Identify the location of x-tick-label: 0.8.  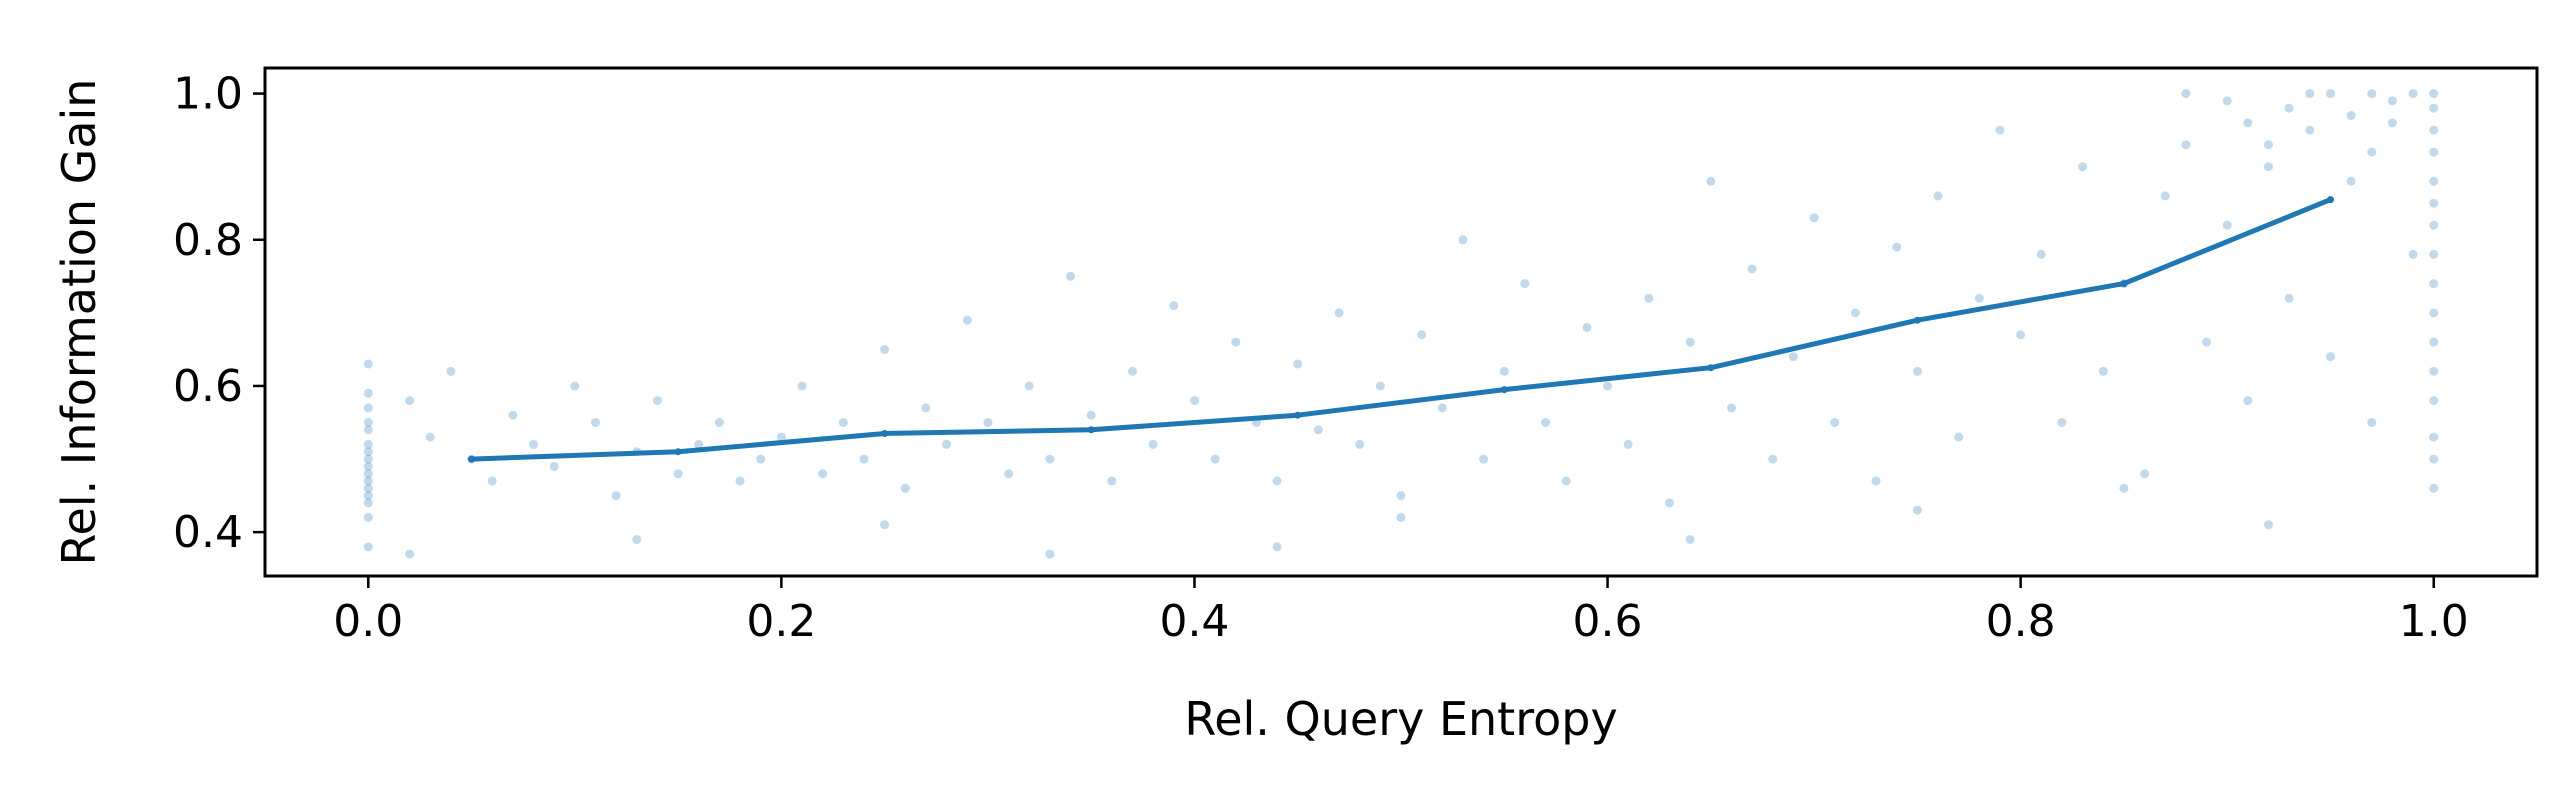
(2021, 621).